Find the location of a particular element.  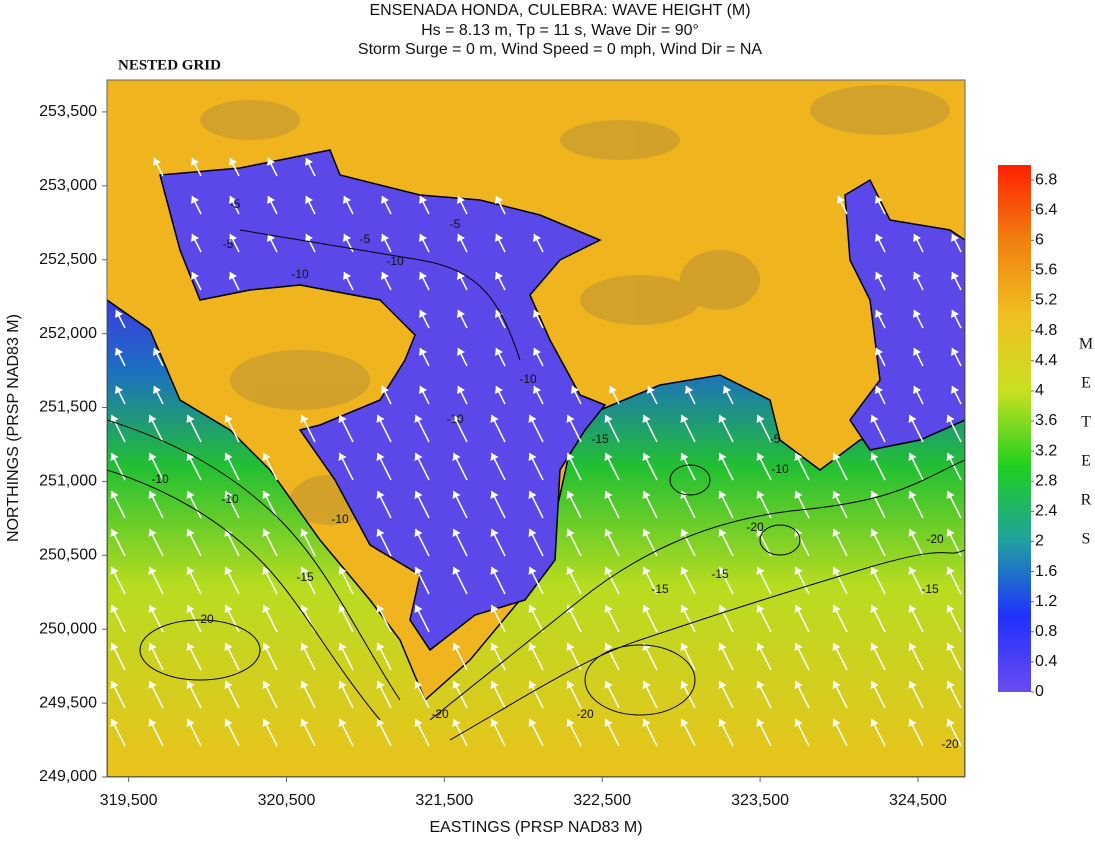

colorbar-label: M is located at coordinates (1086, 344).